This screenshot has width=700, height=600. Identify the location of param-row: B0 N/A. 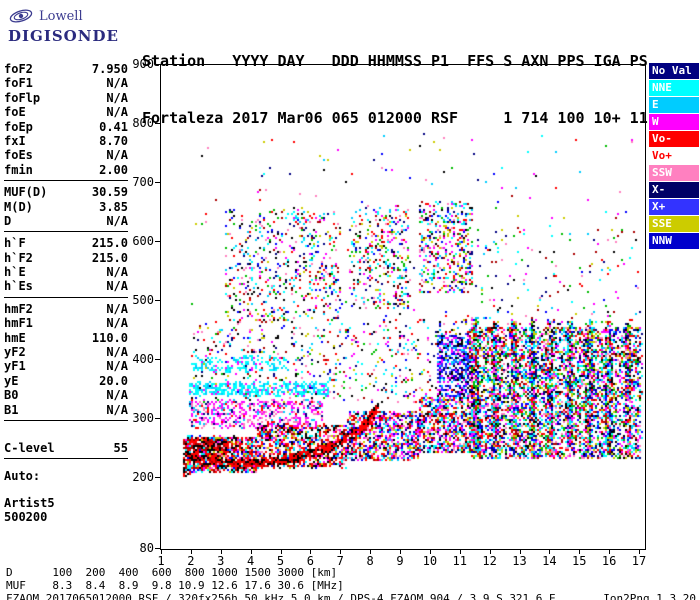
(66, 395).